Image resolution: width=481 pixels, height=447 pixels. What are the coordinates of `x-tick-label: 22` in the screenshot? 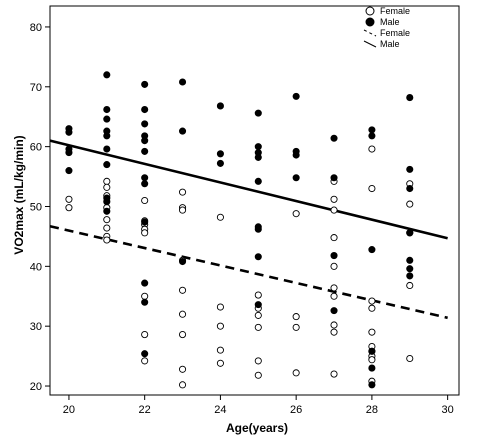 It's located at (145, 410).